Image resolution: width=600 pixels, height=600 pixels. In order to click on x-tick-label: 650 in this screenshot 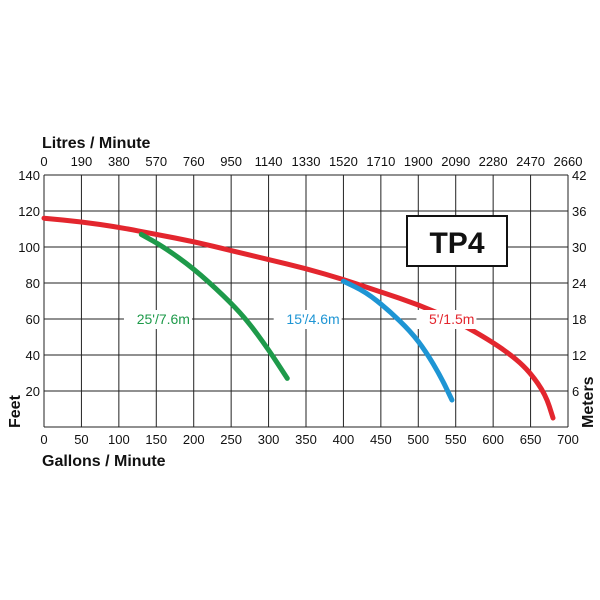, I will do `click(531, 439)`.